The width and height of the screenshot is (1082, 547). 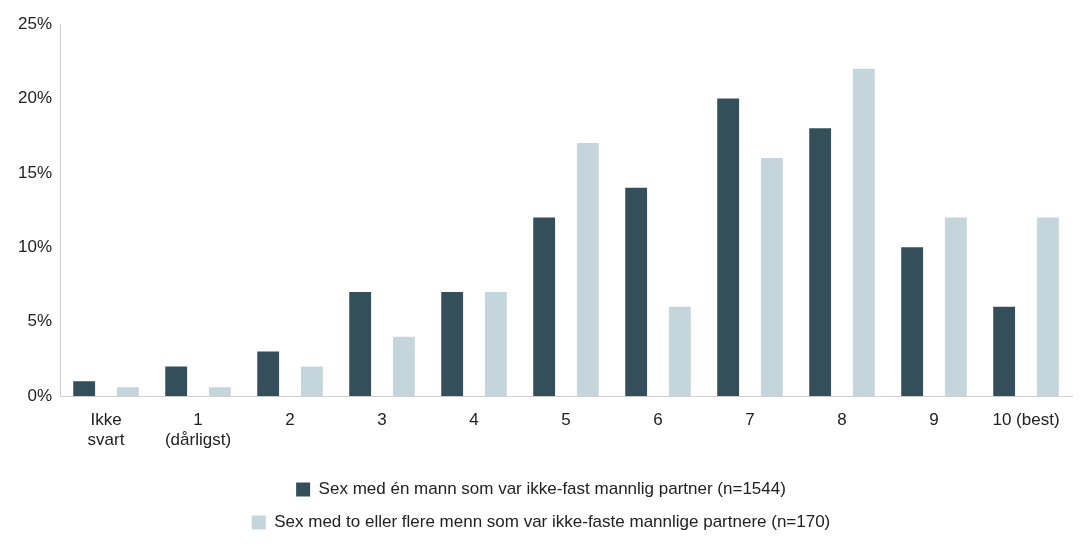 What do you see at coordinates (35, 247) in the screenshot?
I see `y-tick-label: 10%` at bounding box center [35, 247].